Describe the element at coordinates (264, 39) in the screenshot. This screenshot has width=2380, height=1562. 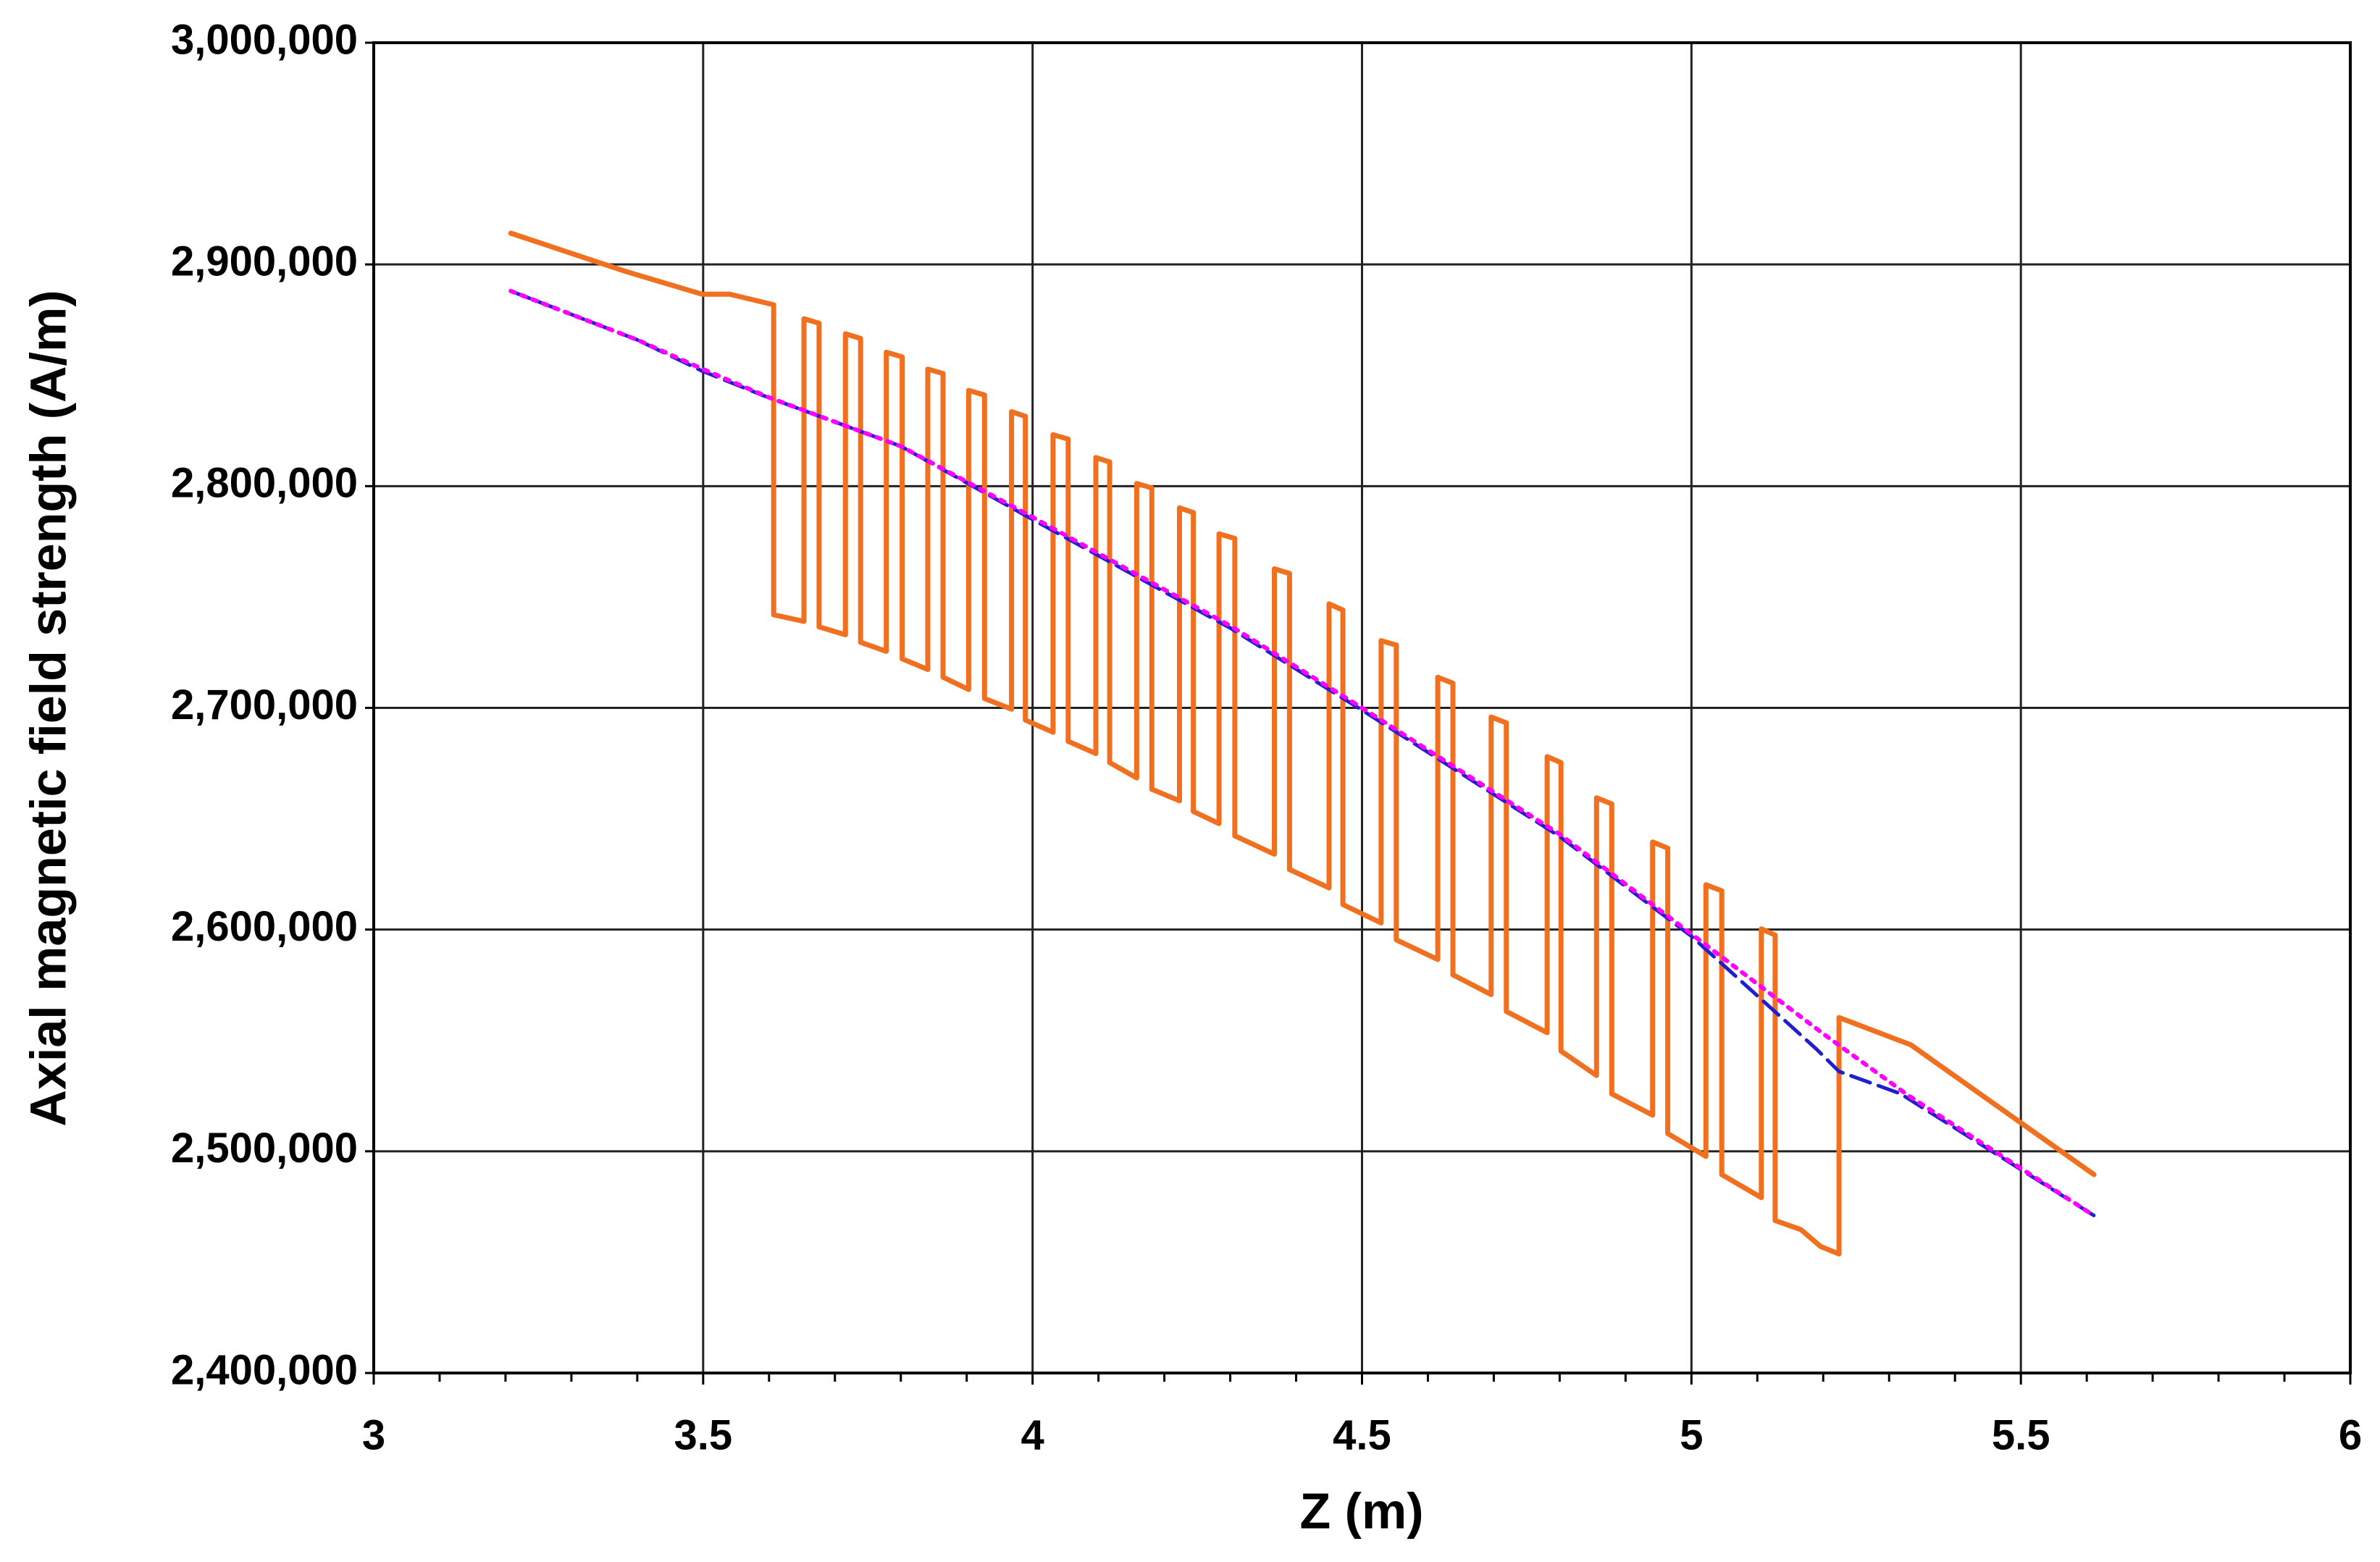
I see `y-tick-label: 3,000,000` at that location.